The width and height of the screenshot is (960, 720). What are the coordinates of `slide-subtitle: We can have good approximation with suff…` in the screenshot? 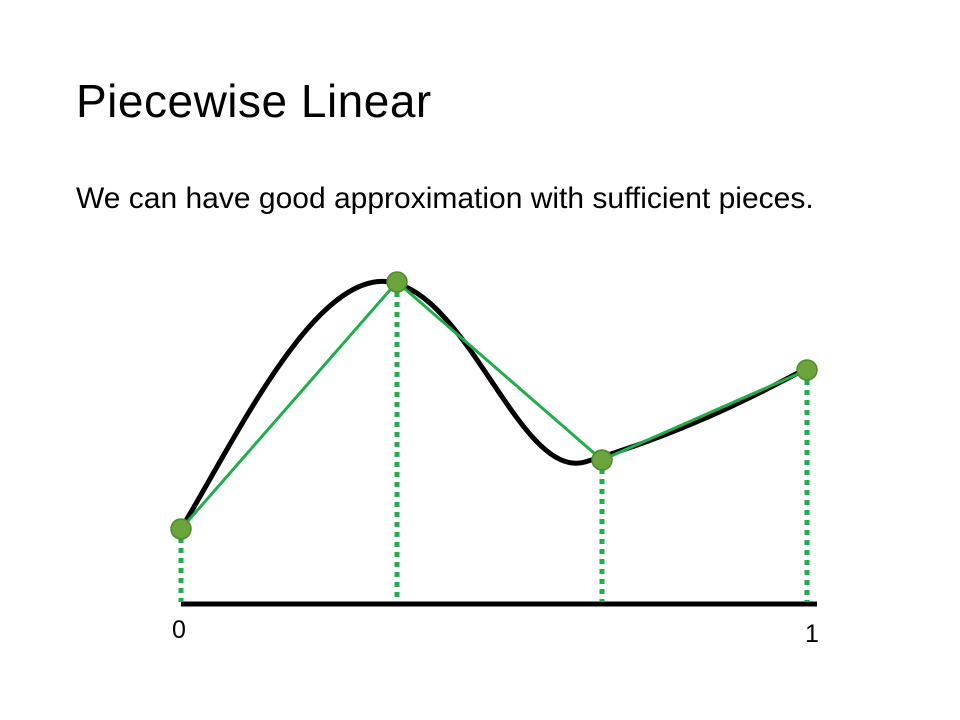 It's located at (445, 198).